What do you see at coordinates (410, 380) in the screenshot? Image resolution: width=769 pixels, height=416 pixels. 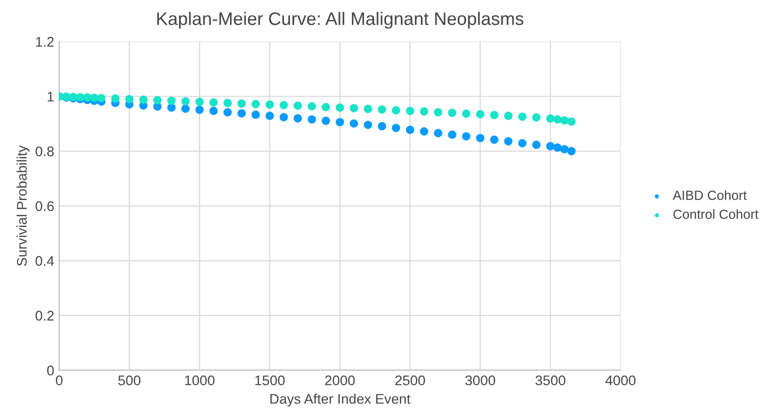 I see `x-tick-label: 2500` at bounding box center [410, 380].